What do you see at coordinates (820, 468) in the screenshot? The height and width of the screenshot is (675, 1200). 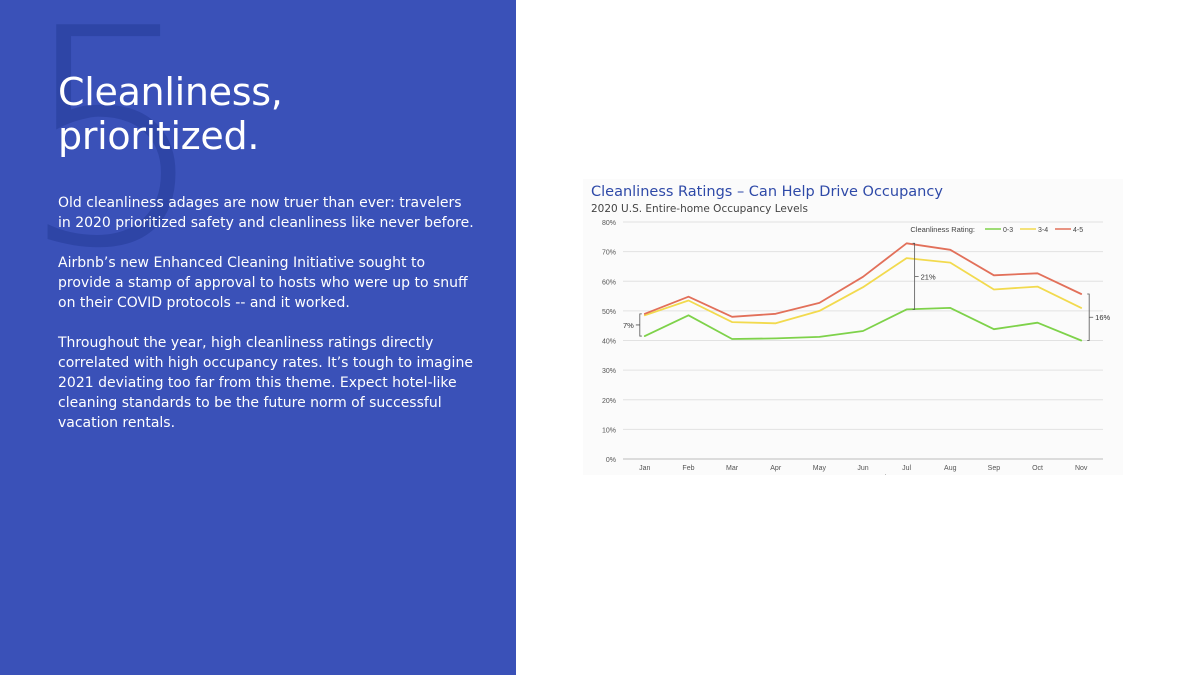 I see `x-tick-label: May` at bounding box center [820, 468].